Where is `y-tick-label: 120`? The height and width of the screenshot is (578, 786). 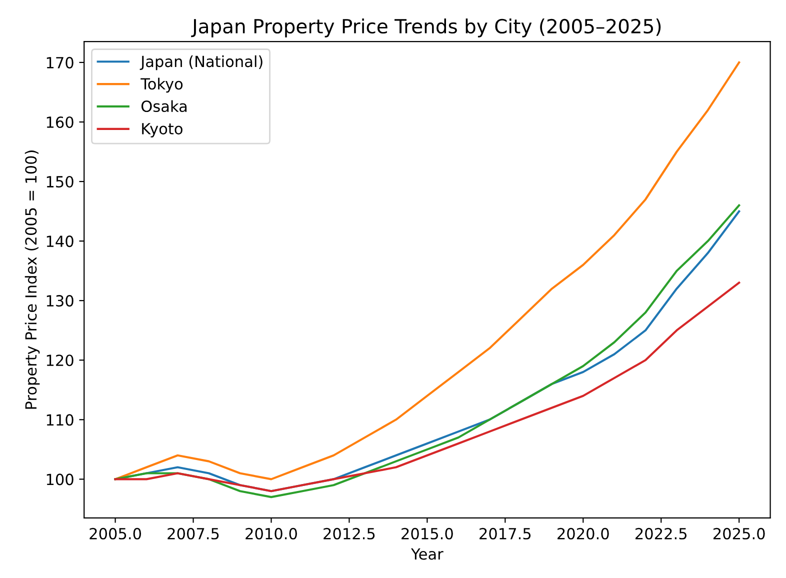
y-tick-label: 120 is located at coordinates (60, 360).